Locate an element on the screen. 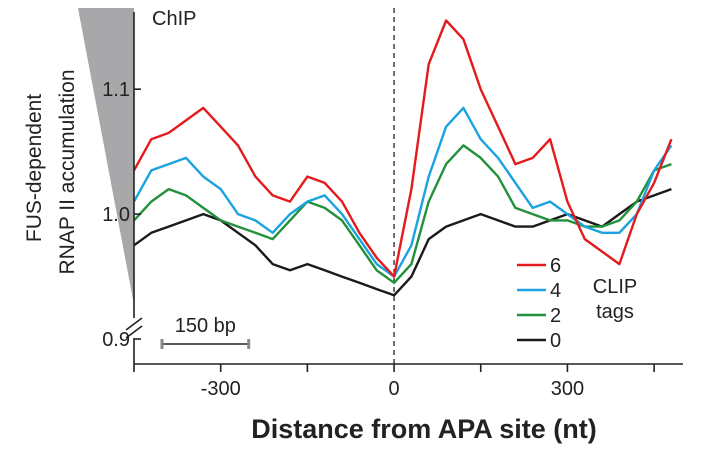 This screenshot has width=701, height=450. x-tick-label: 300 is located at coordinates (567, 389).